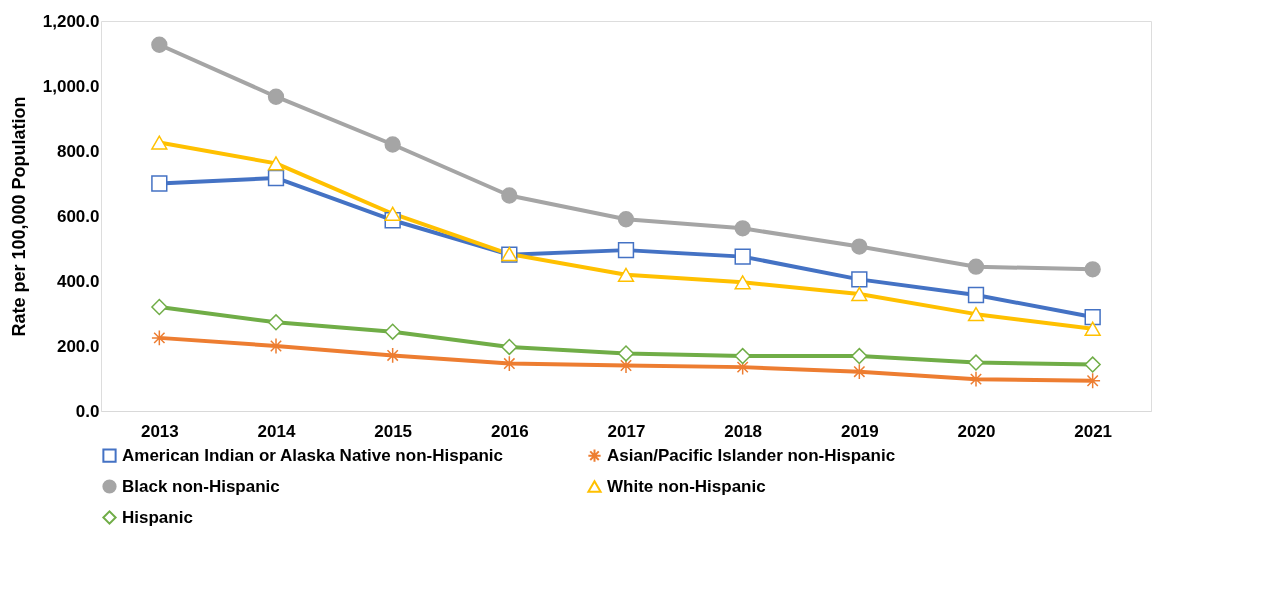  What do you see at coordinates (509, 431) in the screenshot?
I see `x-tick-label: 2016` at bounding box center [509, 431].